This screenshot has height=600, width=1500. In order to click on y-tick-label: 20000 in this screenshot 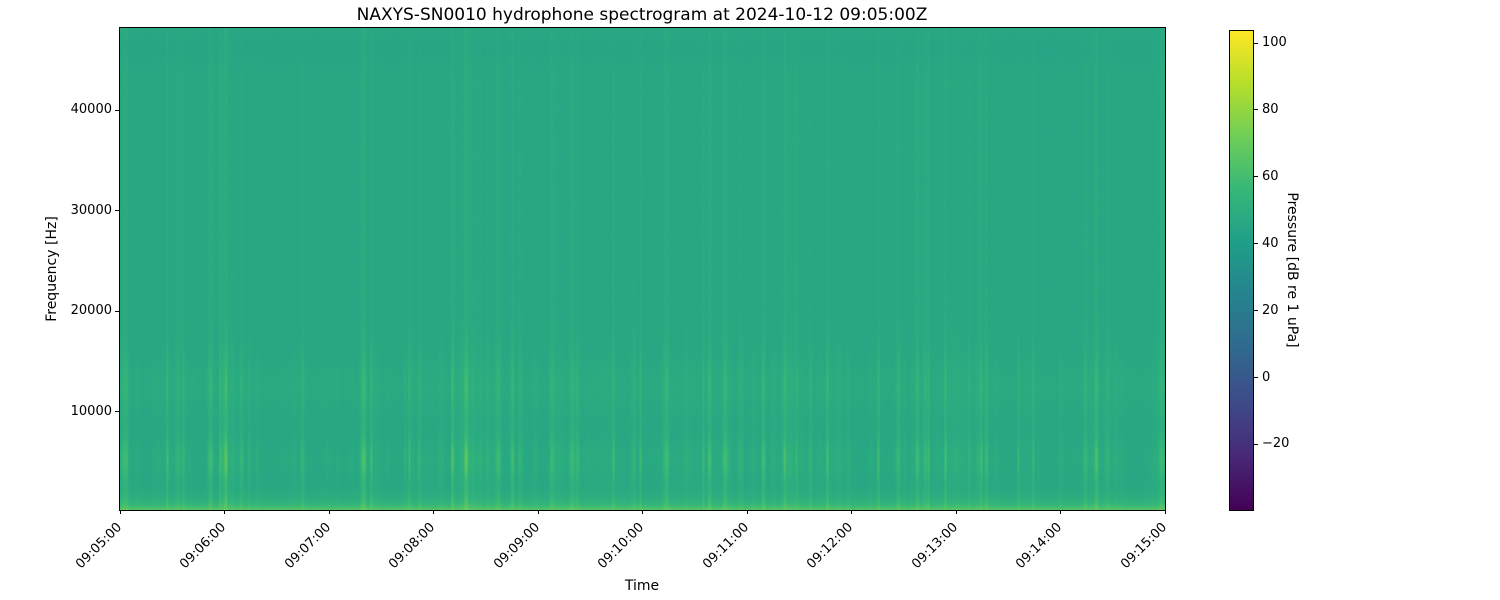, I will do `click(91, 311)`.